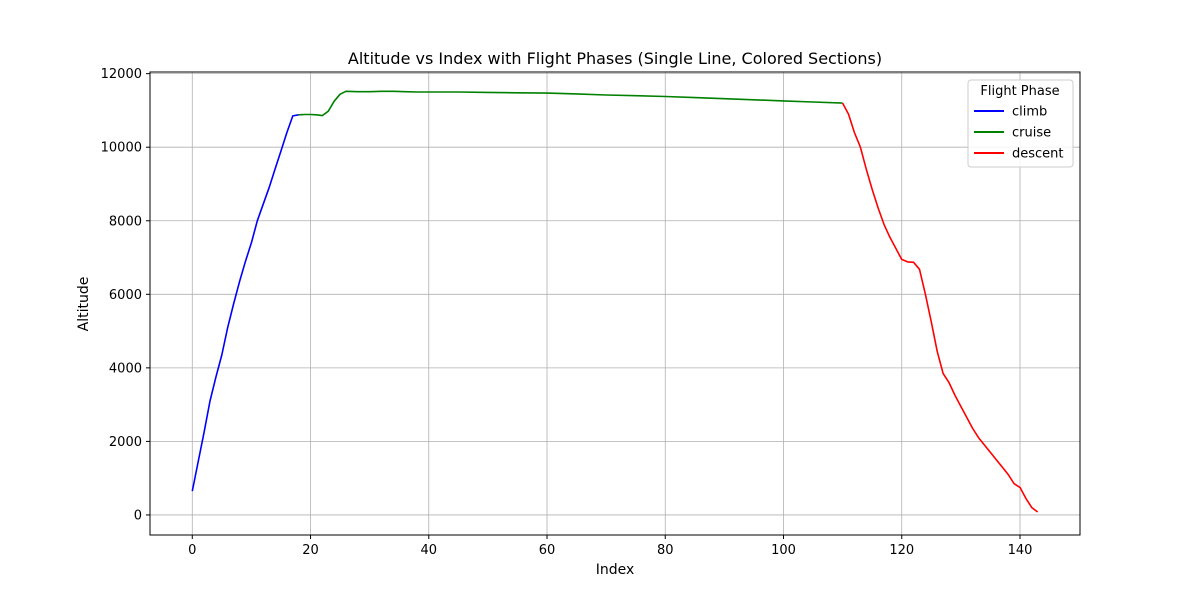  Describe the element at coordinates (138, 515) in the screenshot. I see `y-tick-label: 0` at that location.